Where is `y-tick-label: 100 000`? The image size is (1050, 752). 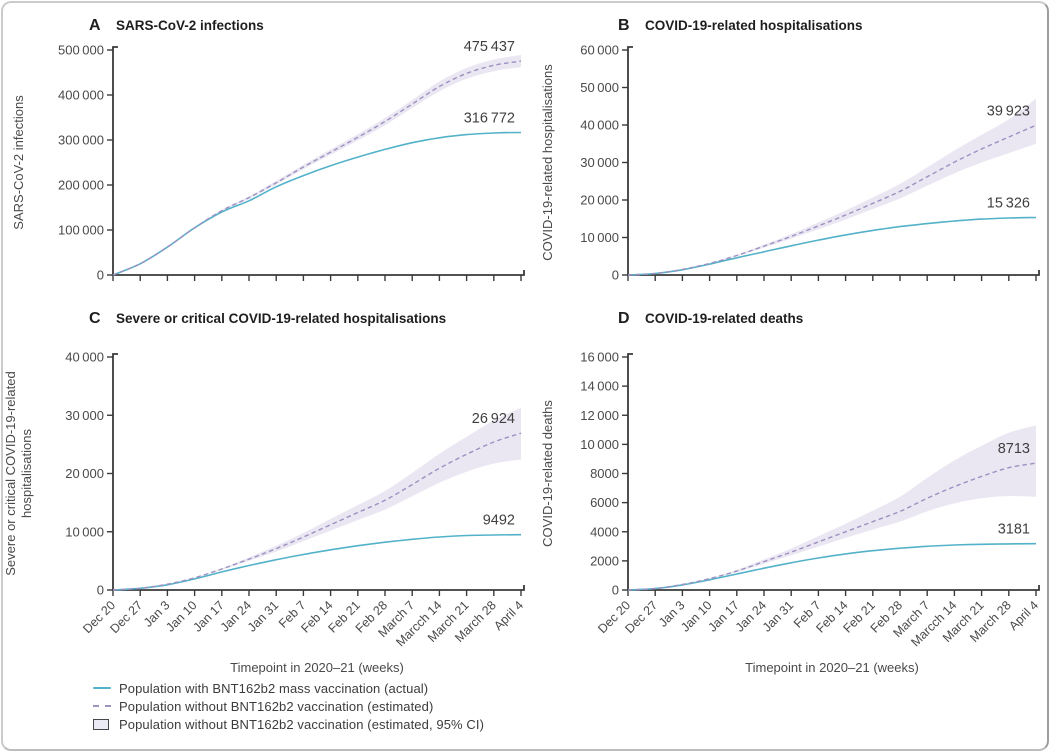
y-tick-label: 100 000 is located at coordinates (81, 230).